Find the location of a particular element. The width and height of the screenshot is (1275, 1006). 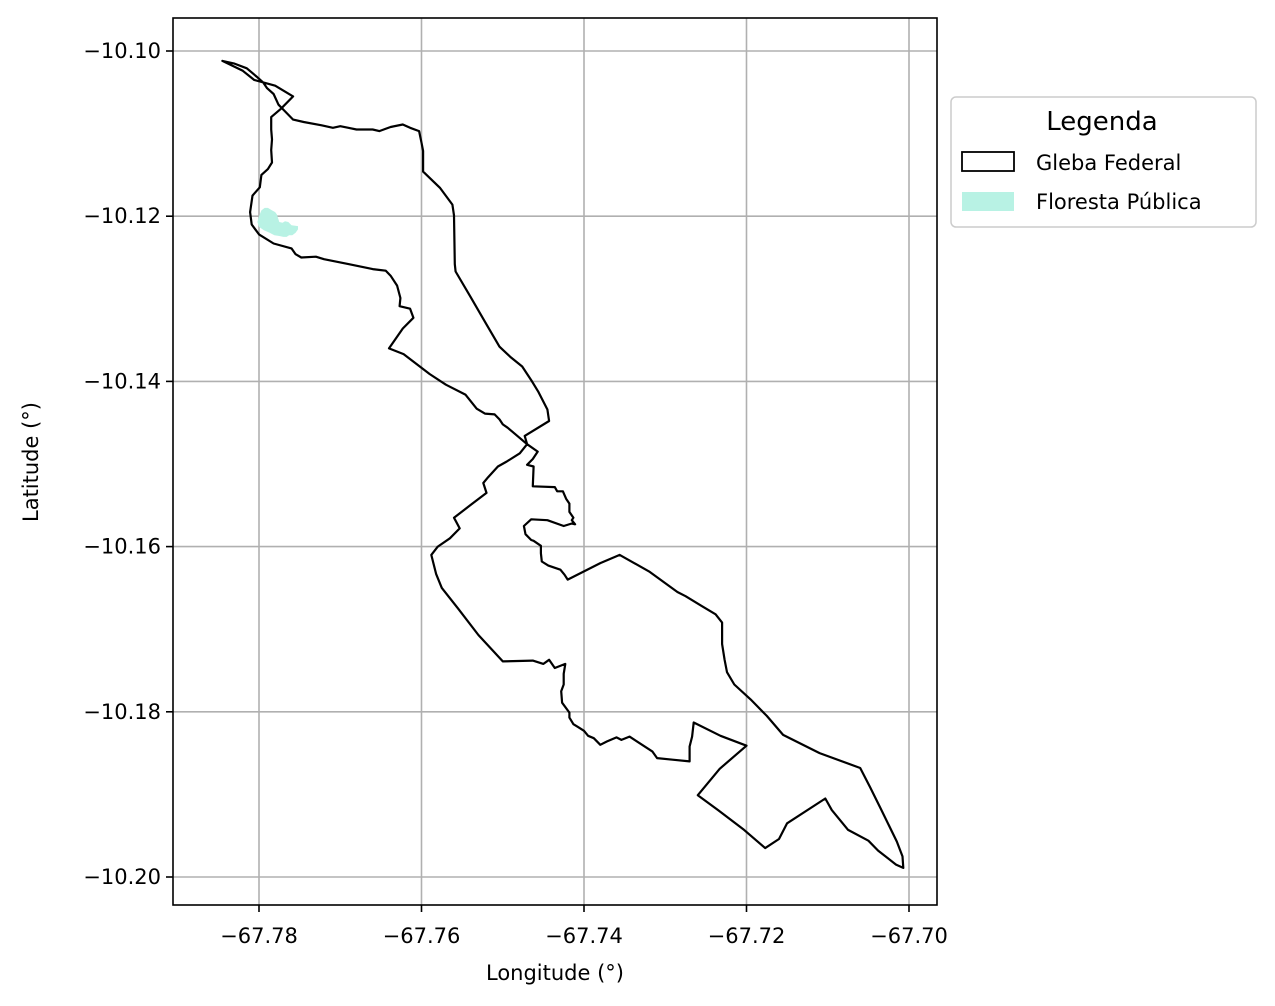

legend: Legenda Gleba Federal Floresta Pública is located at coordinates (1103, 162).